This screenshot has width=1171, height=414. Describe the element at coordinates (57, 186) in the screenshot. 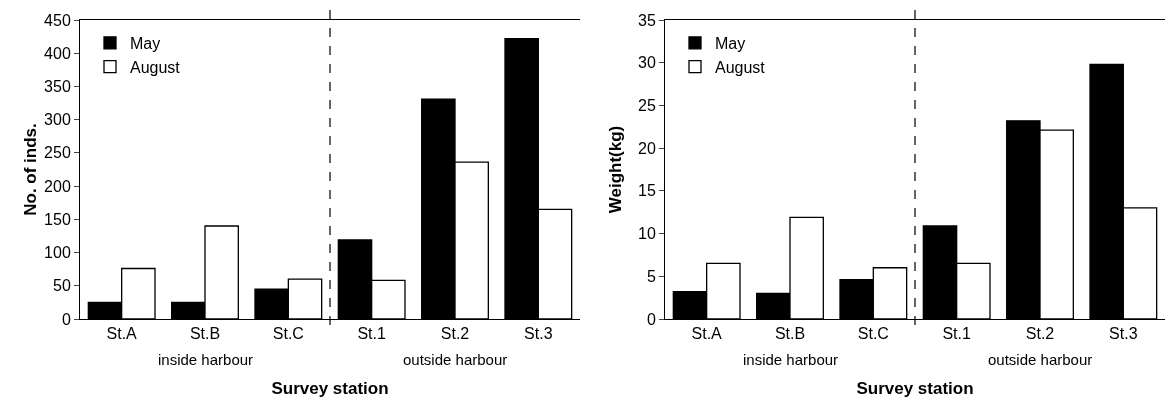

I see `y-tick-label: 200` at that location.